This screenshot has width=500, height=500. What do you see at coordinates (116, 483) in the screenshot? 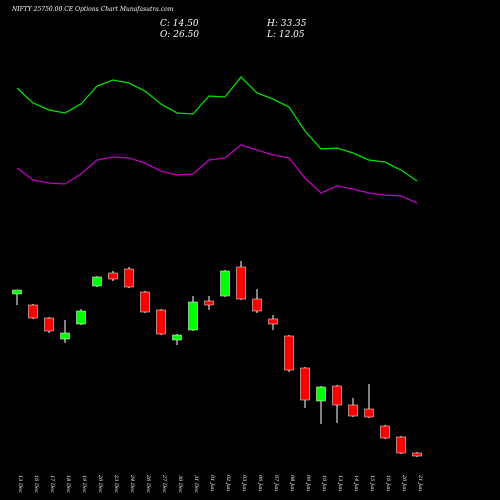
I see `x-tick-label: 23 Dec` at bounding box center [116, 483].